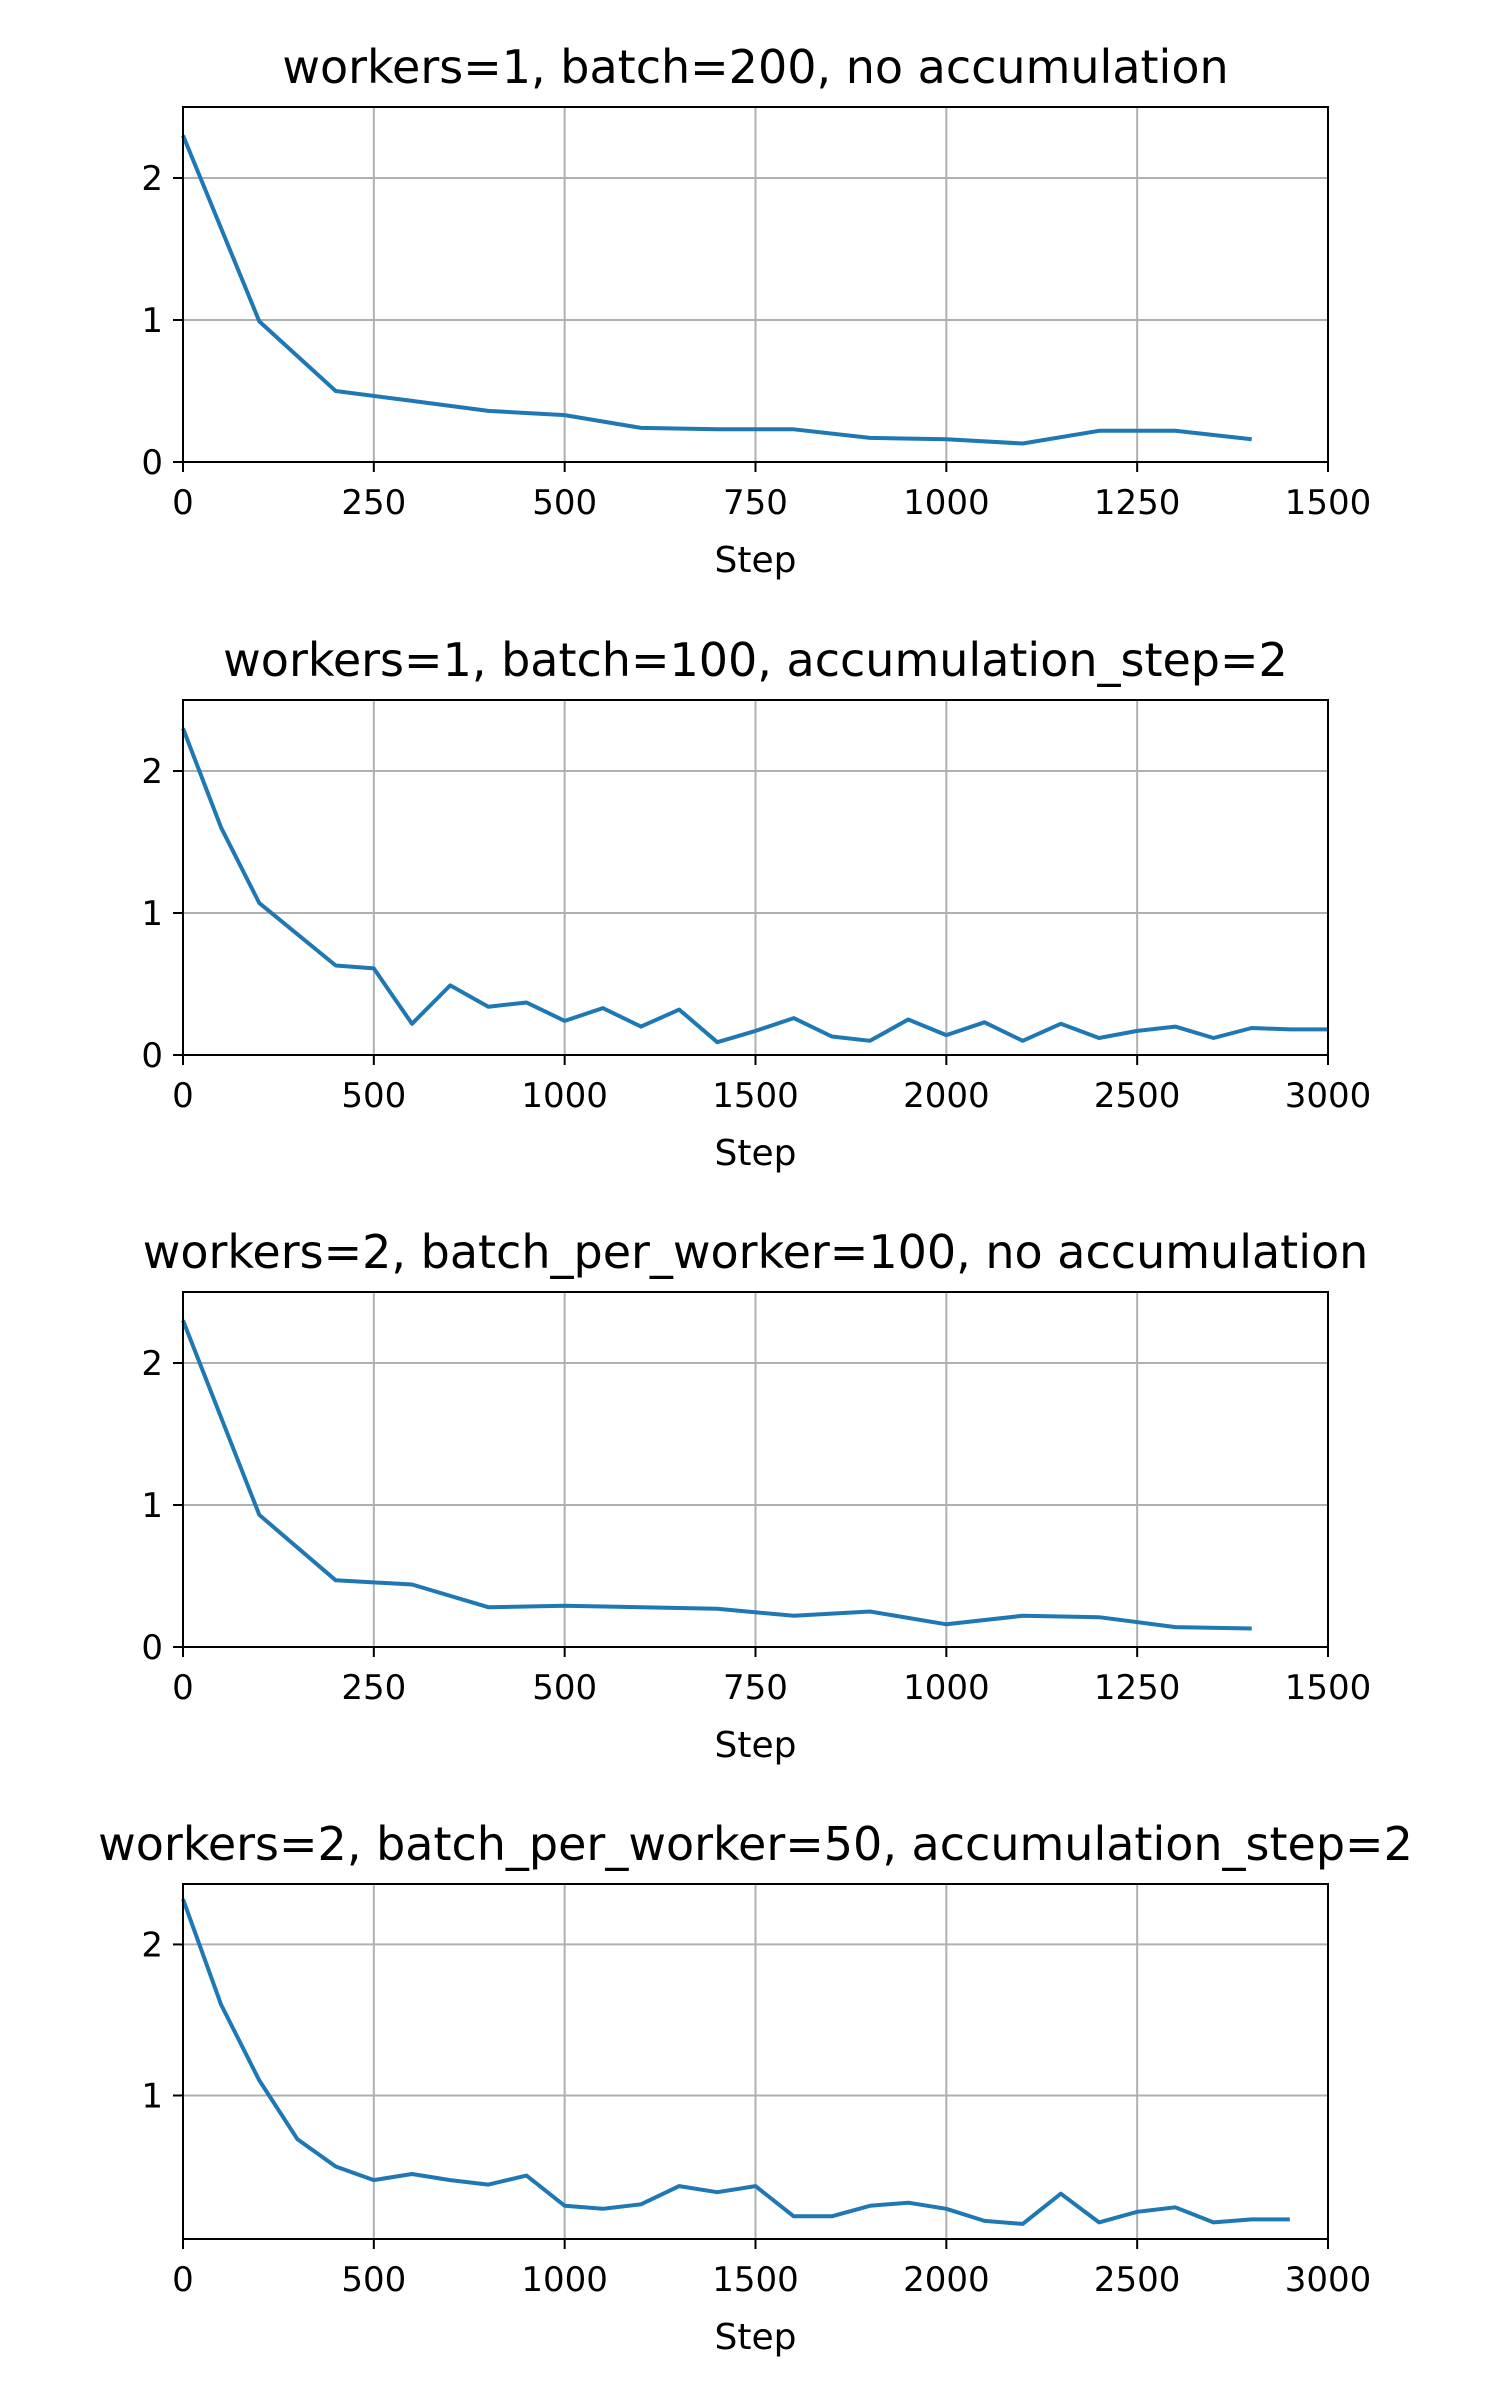 This screenshot has width=1500, height=2405. What do you see at coordinates (183, 1688) in the screenshot?
I see `chart-3-xtick-label-0: 0` at bounding box center [183, 1688].